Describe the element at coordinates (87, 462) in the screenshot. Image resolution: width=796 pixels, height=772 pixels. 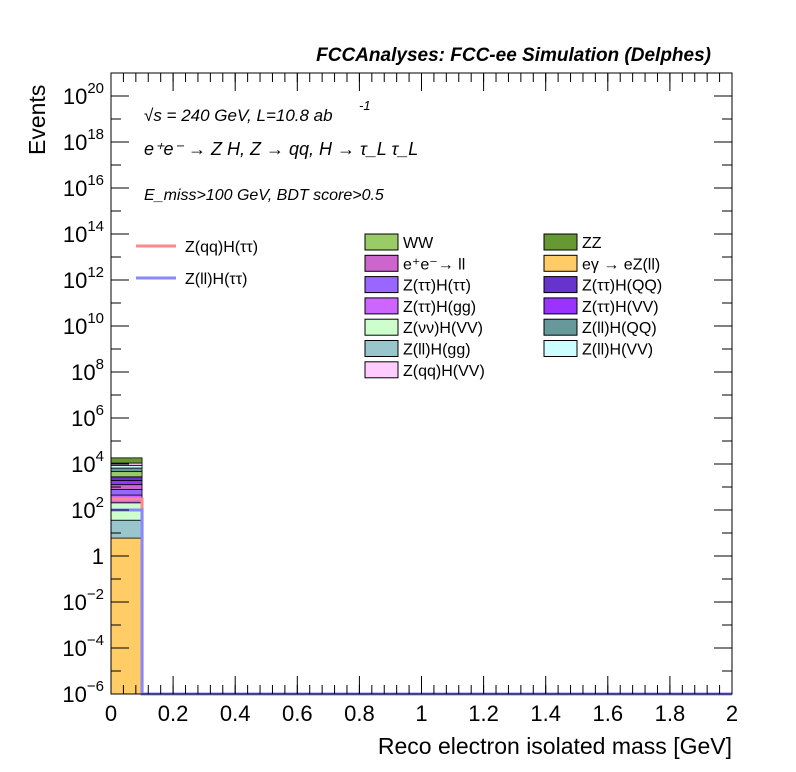
I see `y-tick-label: 10⁴` at that location.